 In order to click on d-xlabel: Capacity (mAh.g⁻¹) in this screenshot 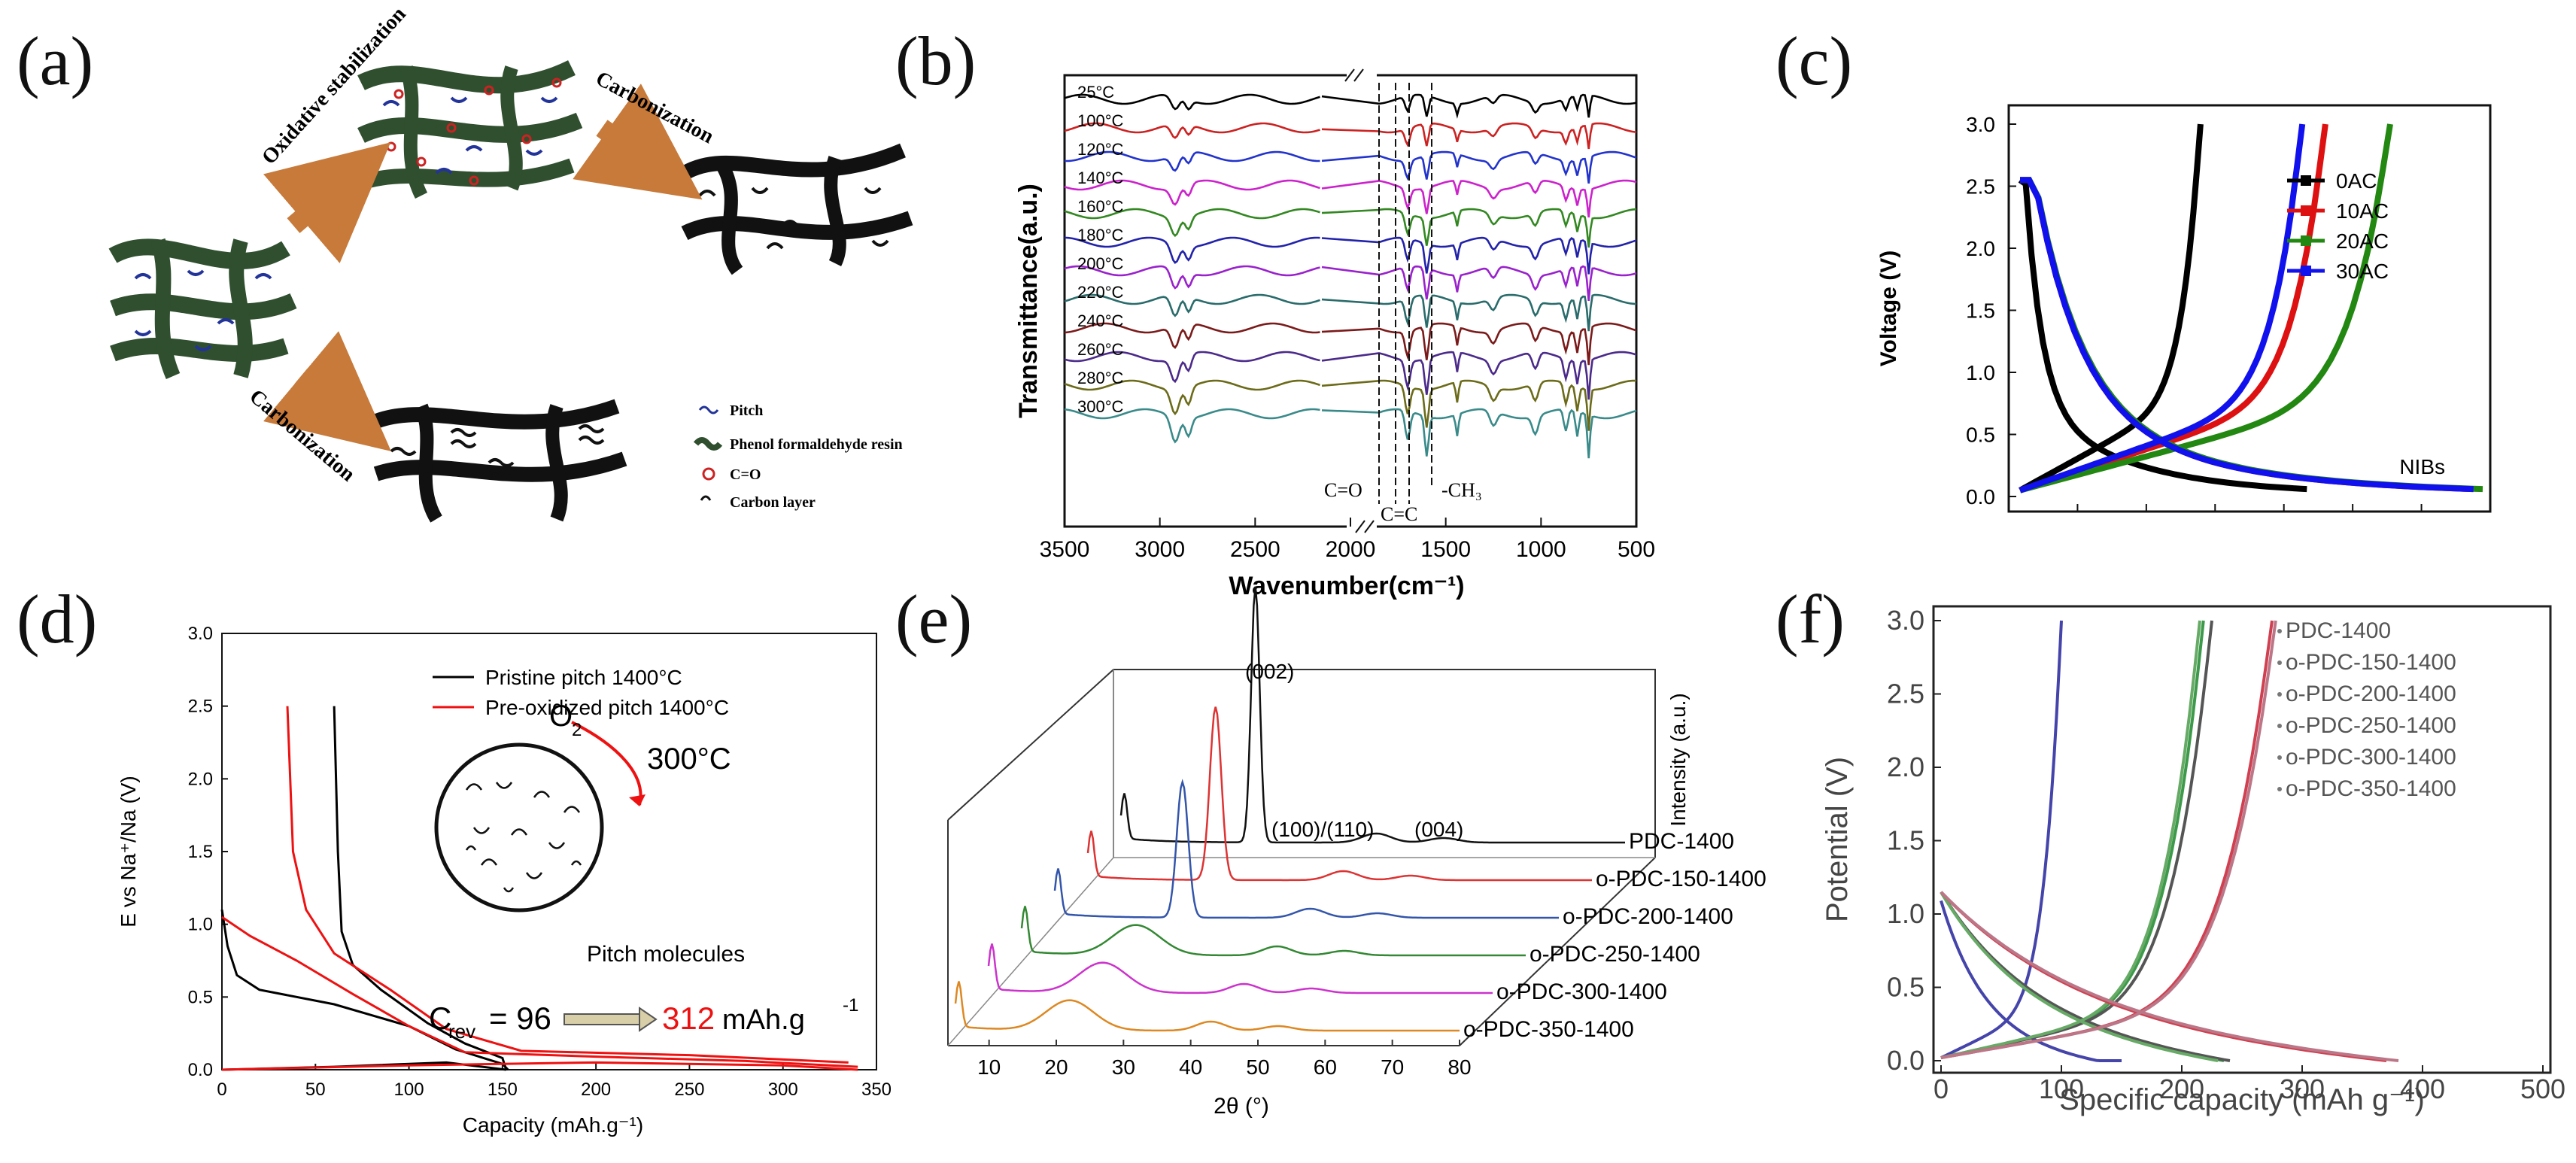, I will do `click(553, 1125)`.